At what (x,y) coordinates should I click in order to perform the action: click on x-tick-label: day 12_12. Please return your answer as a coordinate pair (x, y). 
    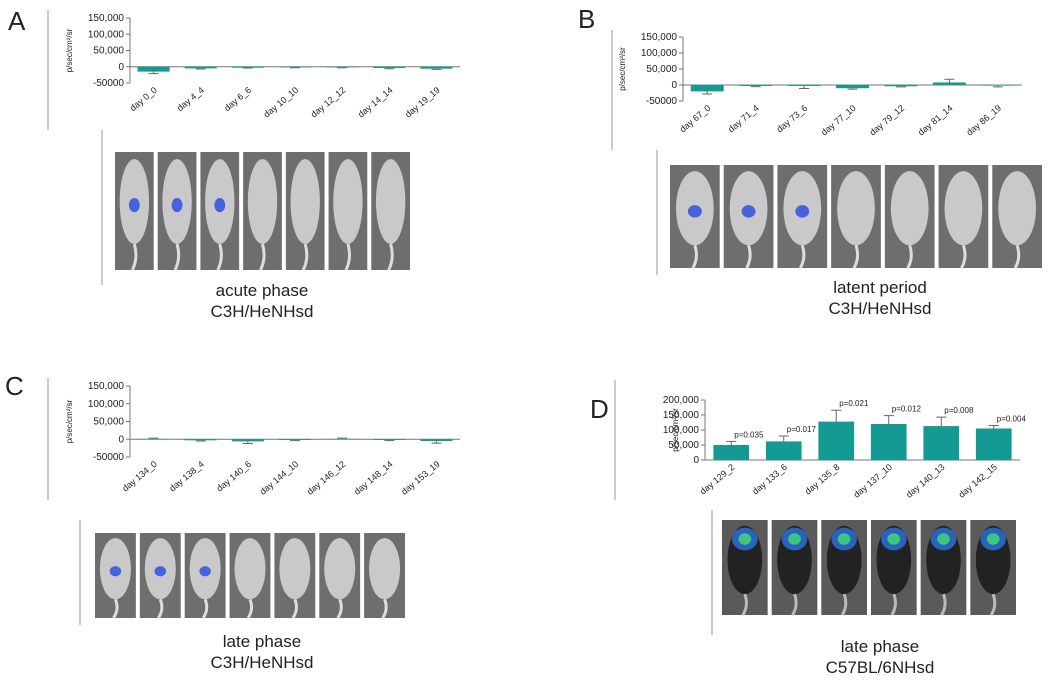
    Looking at the image, I should click on (328, 102).